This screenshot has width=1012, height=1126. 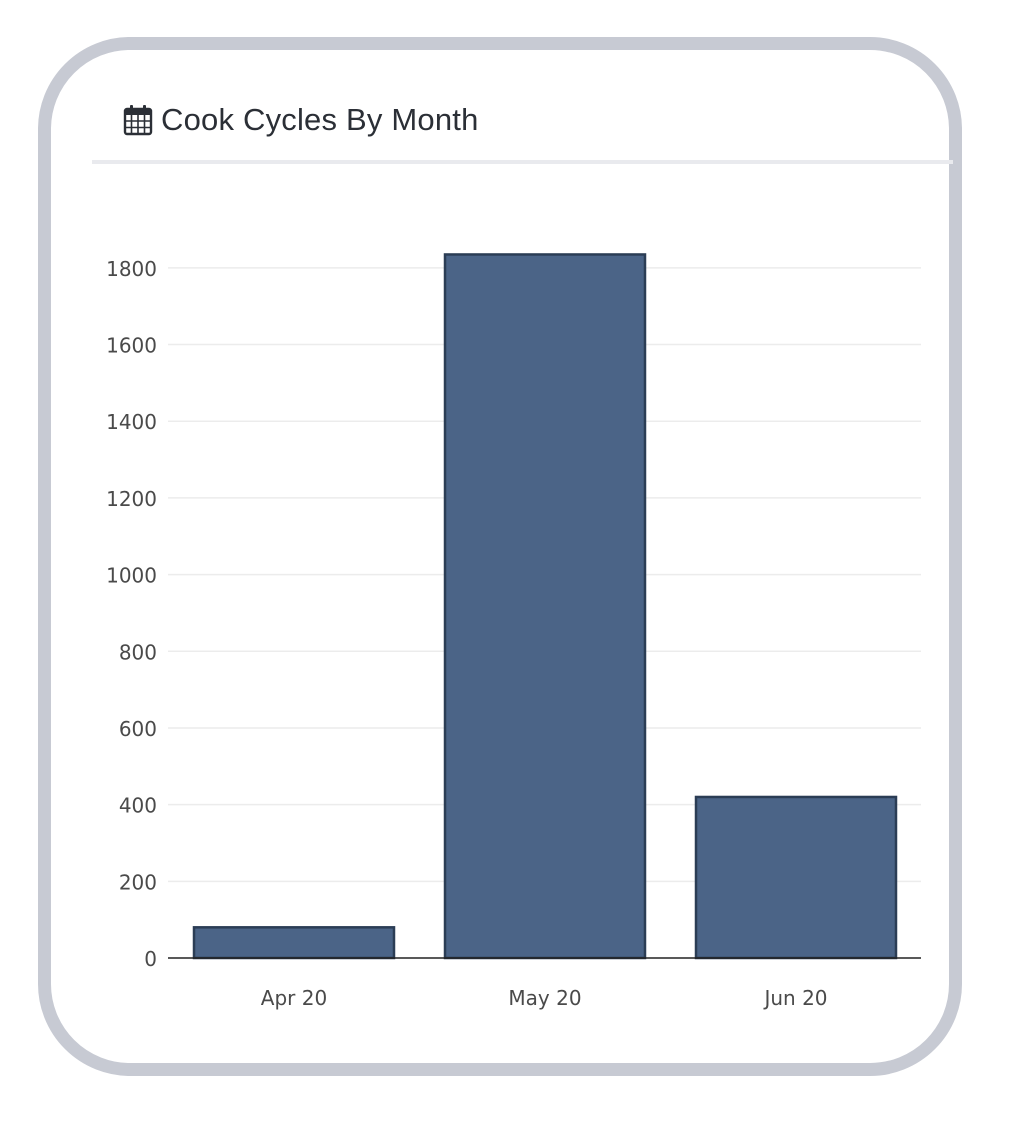 I want to click on y-tick-label: 200, so click(x=138, y=882).